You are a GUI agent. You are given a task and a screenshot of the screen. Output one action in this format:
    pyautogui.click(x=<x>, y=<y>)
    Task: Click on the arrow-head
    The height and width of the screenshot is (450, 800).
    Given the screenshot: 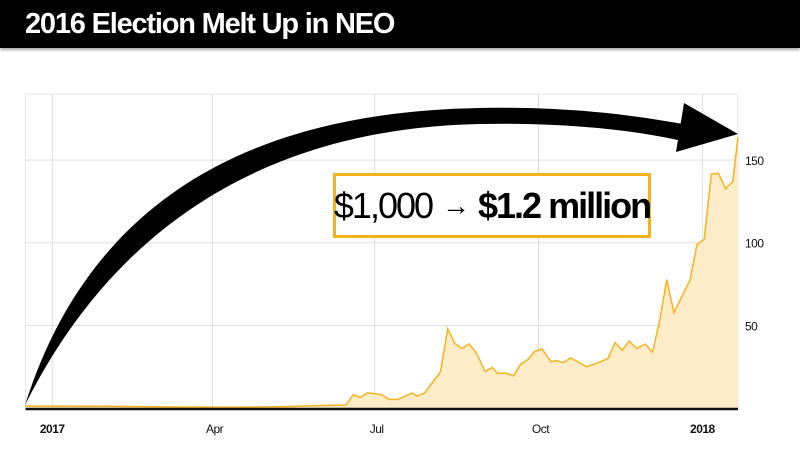 What is the action you would take?
    pyautogui.click(x=707, y=127)
    